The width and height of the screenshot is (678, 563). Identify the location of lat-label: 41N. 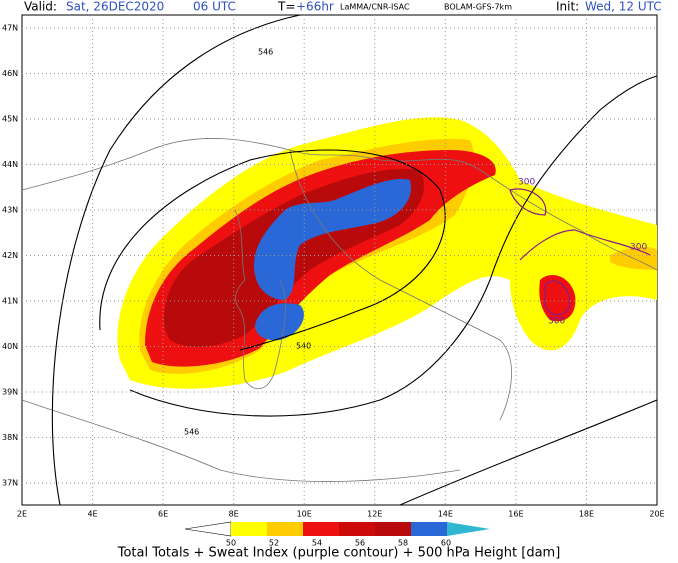
(10, 301).